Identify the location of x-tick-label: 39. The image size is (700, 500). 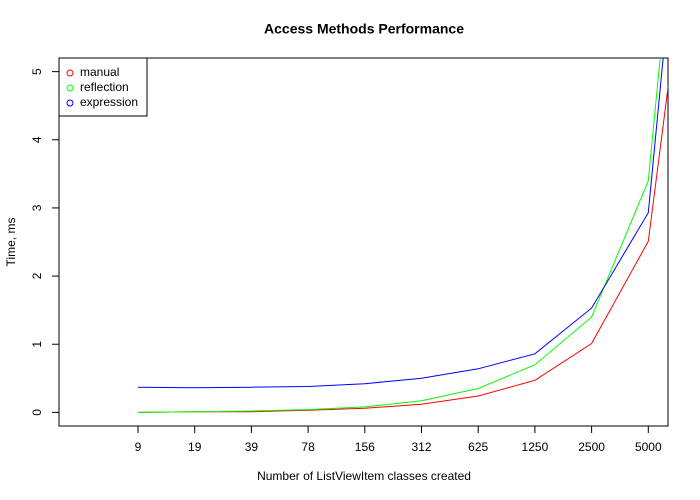
(252, 447).